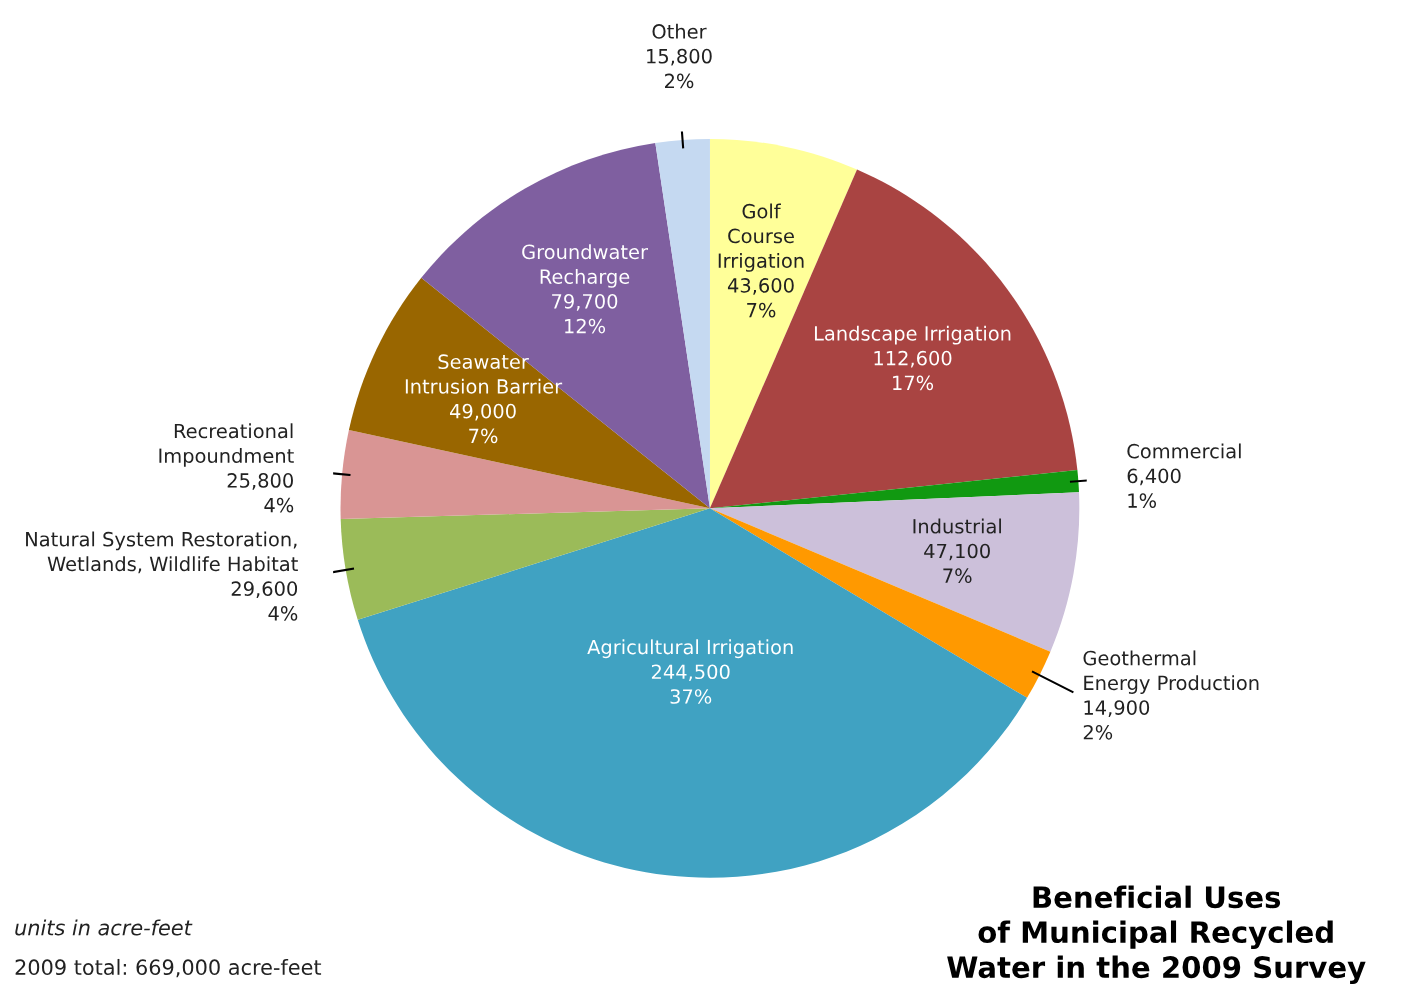 The width and height of the screenshot is (1410, 989). Describe the element at coordinates (761, 237) in the screenshot. I see `slice-label: Golf Course Irrigation` at that location.